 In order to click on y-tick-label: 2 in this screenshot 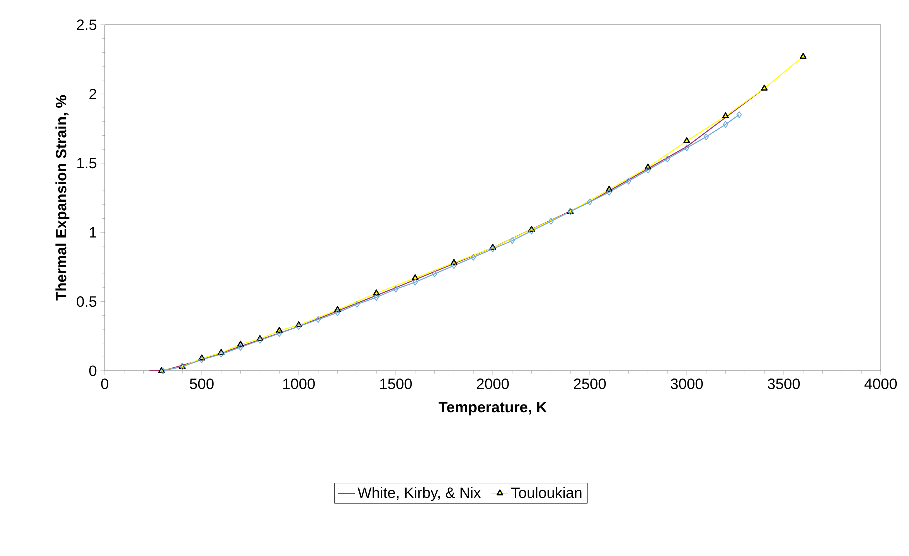, I will do `click(93, 94)`.